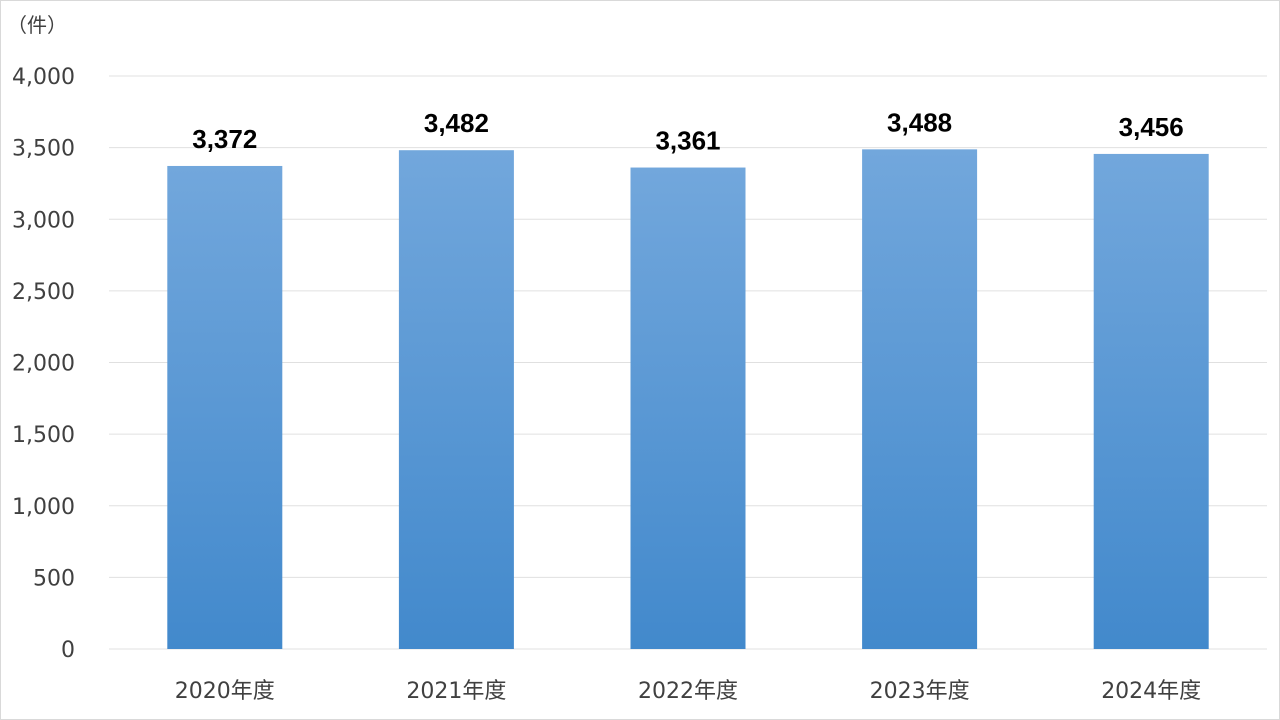 The height and width of the screenshot is (720, 1280). What do you see at coordinates (68, 650) in the screenshot?
I see `y-tick-label: 0` at bounding box center [68, 650].